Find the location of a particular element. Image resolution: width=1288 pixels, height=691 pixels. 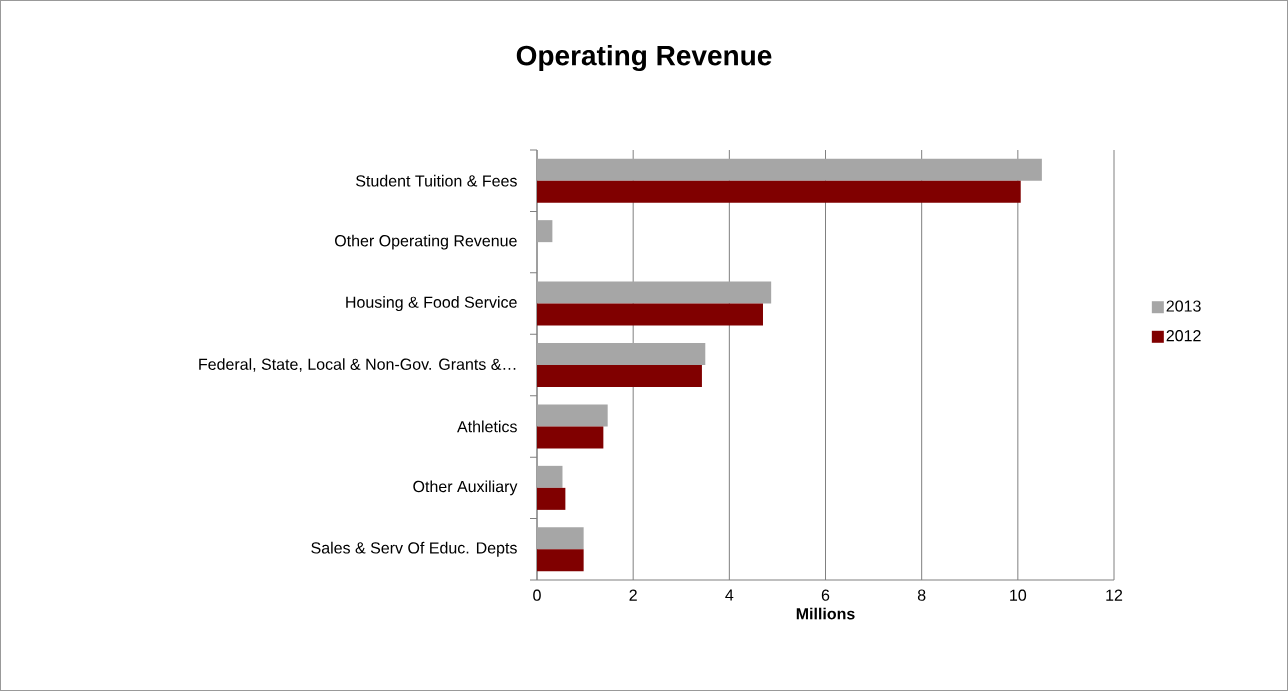

y-tick-label: Housing & Food Service is located at coordinates (431, 304).